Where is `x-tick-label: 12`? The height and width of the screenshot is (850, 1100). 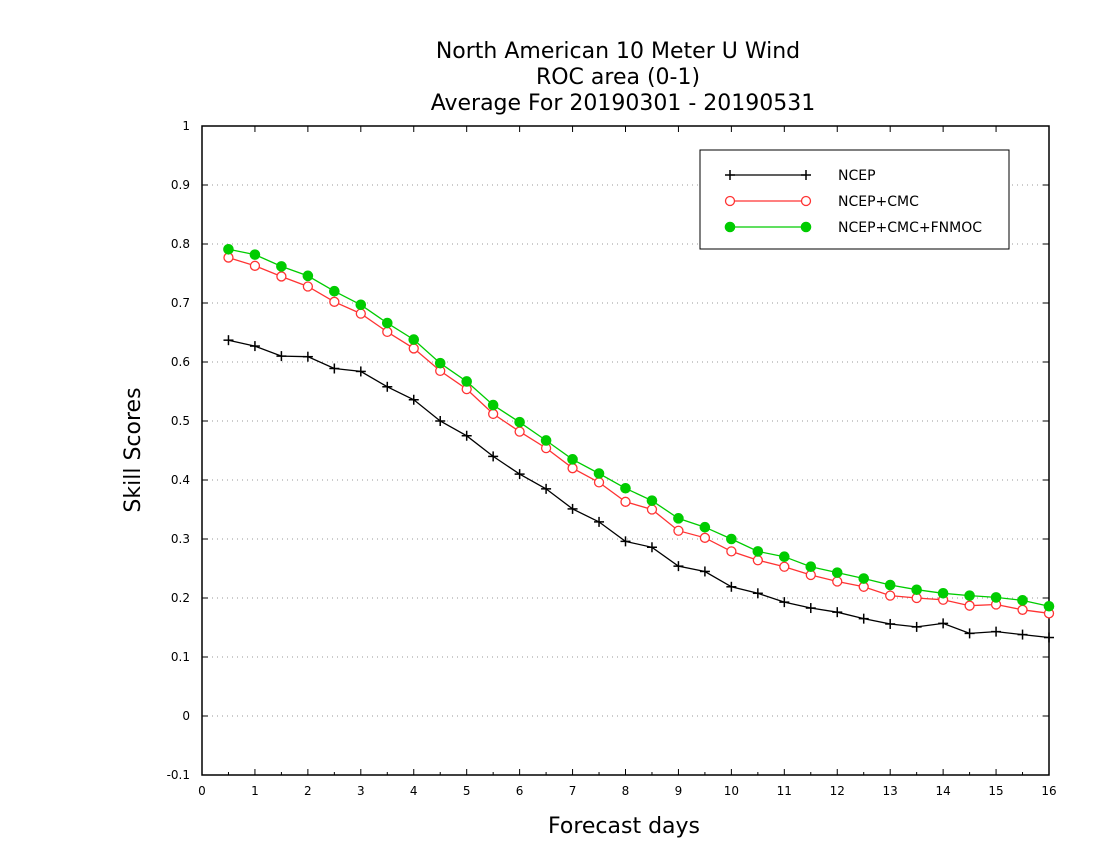 x-tick-label: 12 is located at coordinates (837, 791).